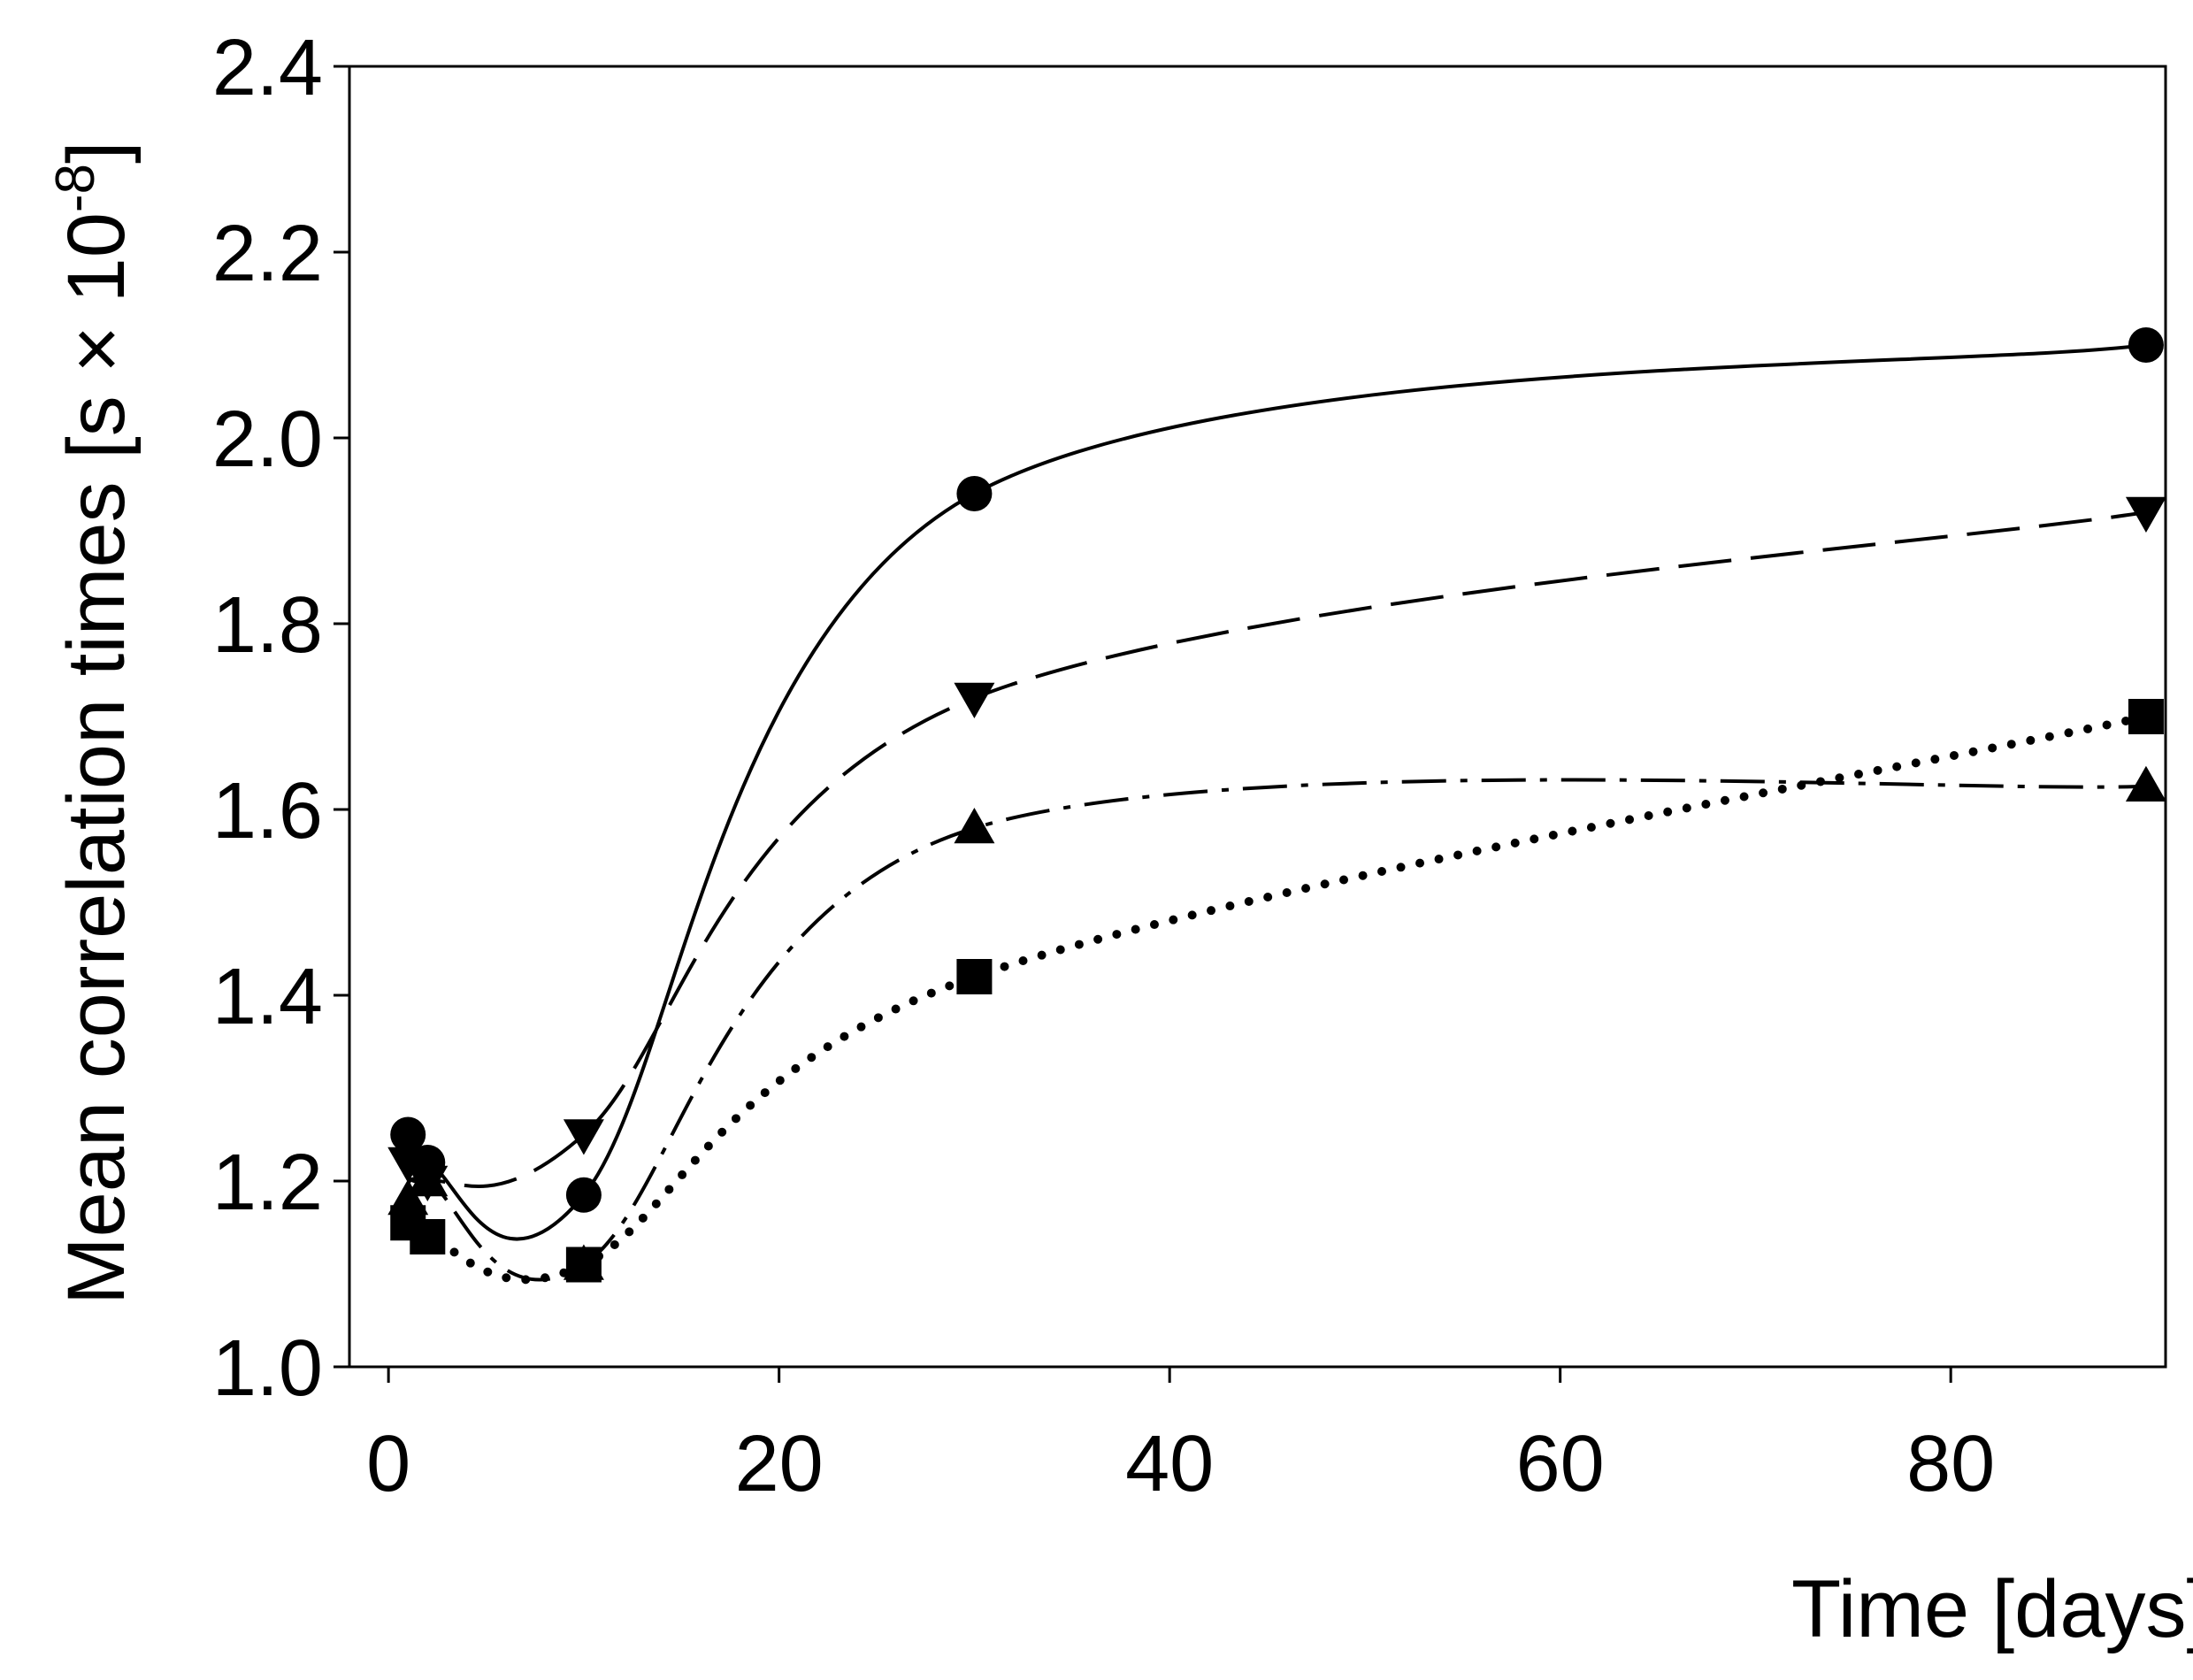 The width and height of the screenshot is (2193, 1680). Describe the element at coordinates (96, 758) in the screenshot. I see `y-axis-title-base: Mean correlation times [s × 10` at that location.